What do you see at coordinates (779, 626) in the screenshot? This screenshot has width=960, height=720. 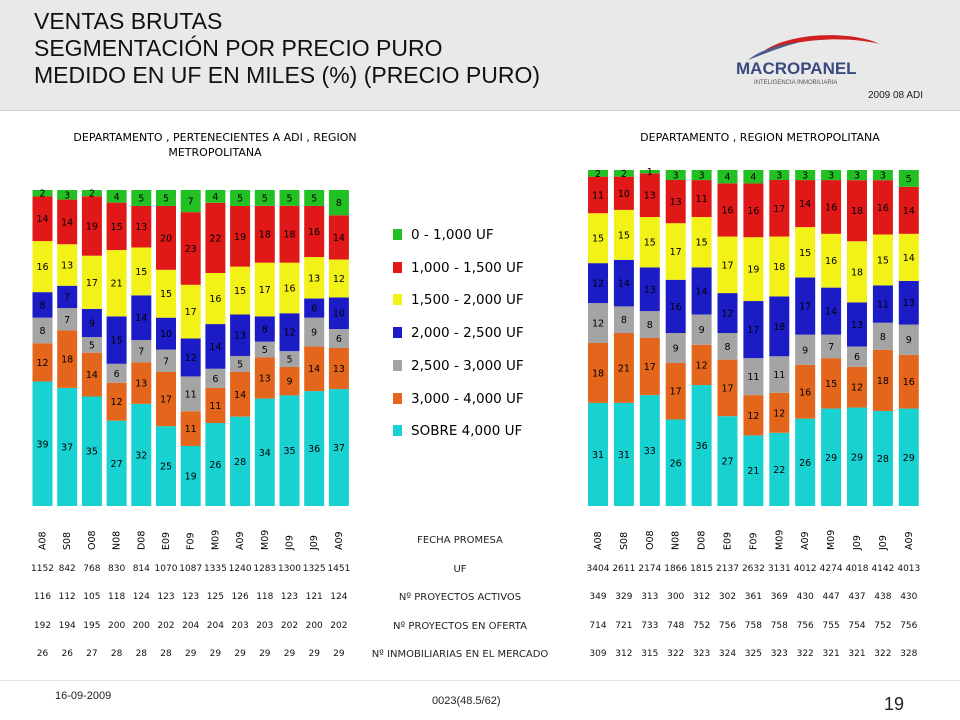 I see `table-cell-offer: 758` at bounding box center [779, 626].